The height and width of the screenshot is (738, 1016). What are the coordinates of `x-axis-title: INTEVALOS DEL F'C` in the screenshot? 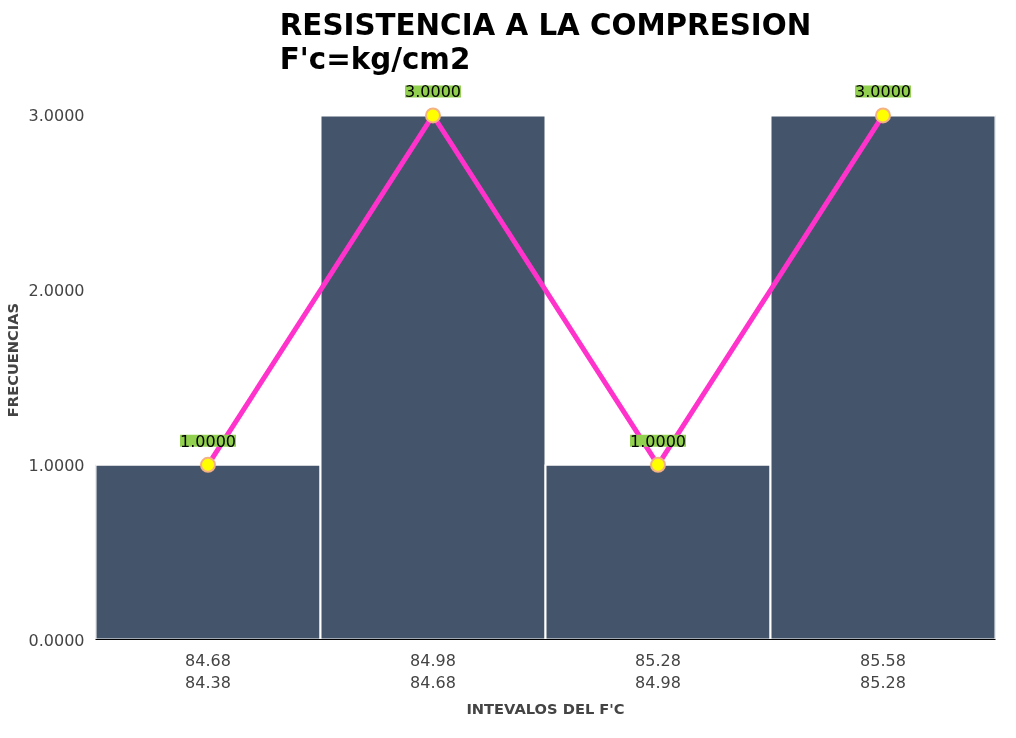 It's located at (545, 709).